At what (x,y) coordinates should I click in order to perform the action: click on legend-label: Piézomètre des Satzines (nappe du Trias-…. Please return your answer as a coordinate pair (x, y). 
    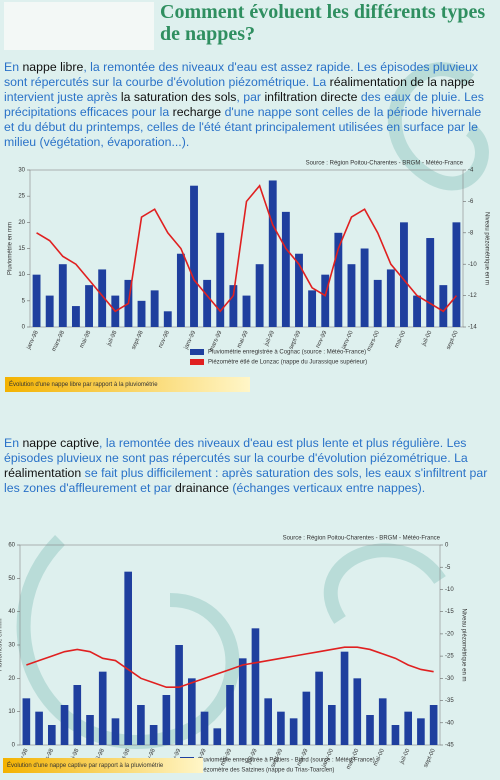
    Looking at the image, I should click on (266, 771).